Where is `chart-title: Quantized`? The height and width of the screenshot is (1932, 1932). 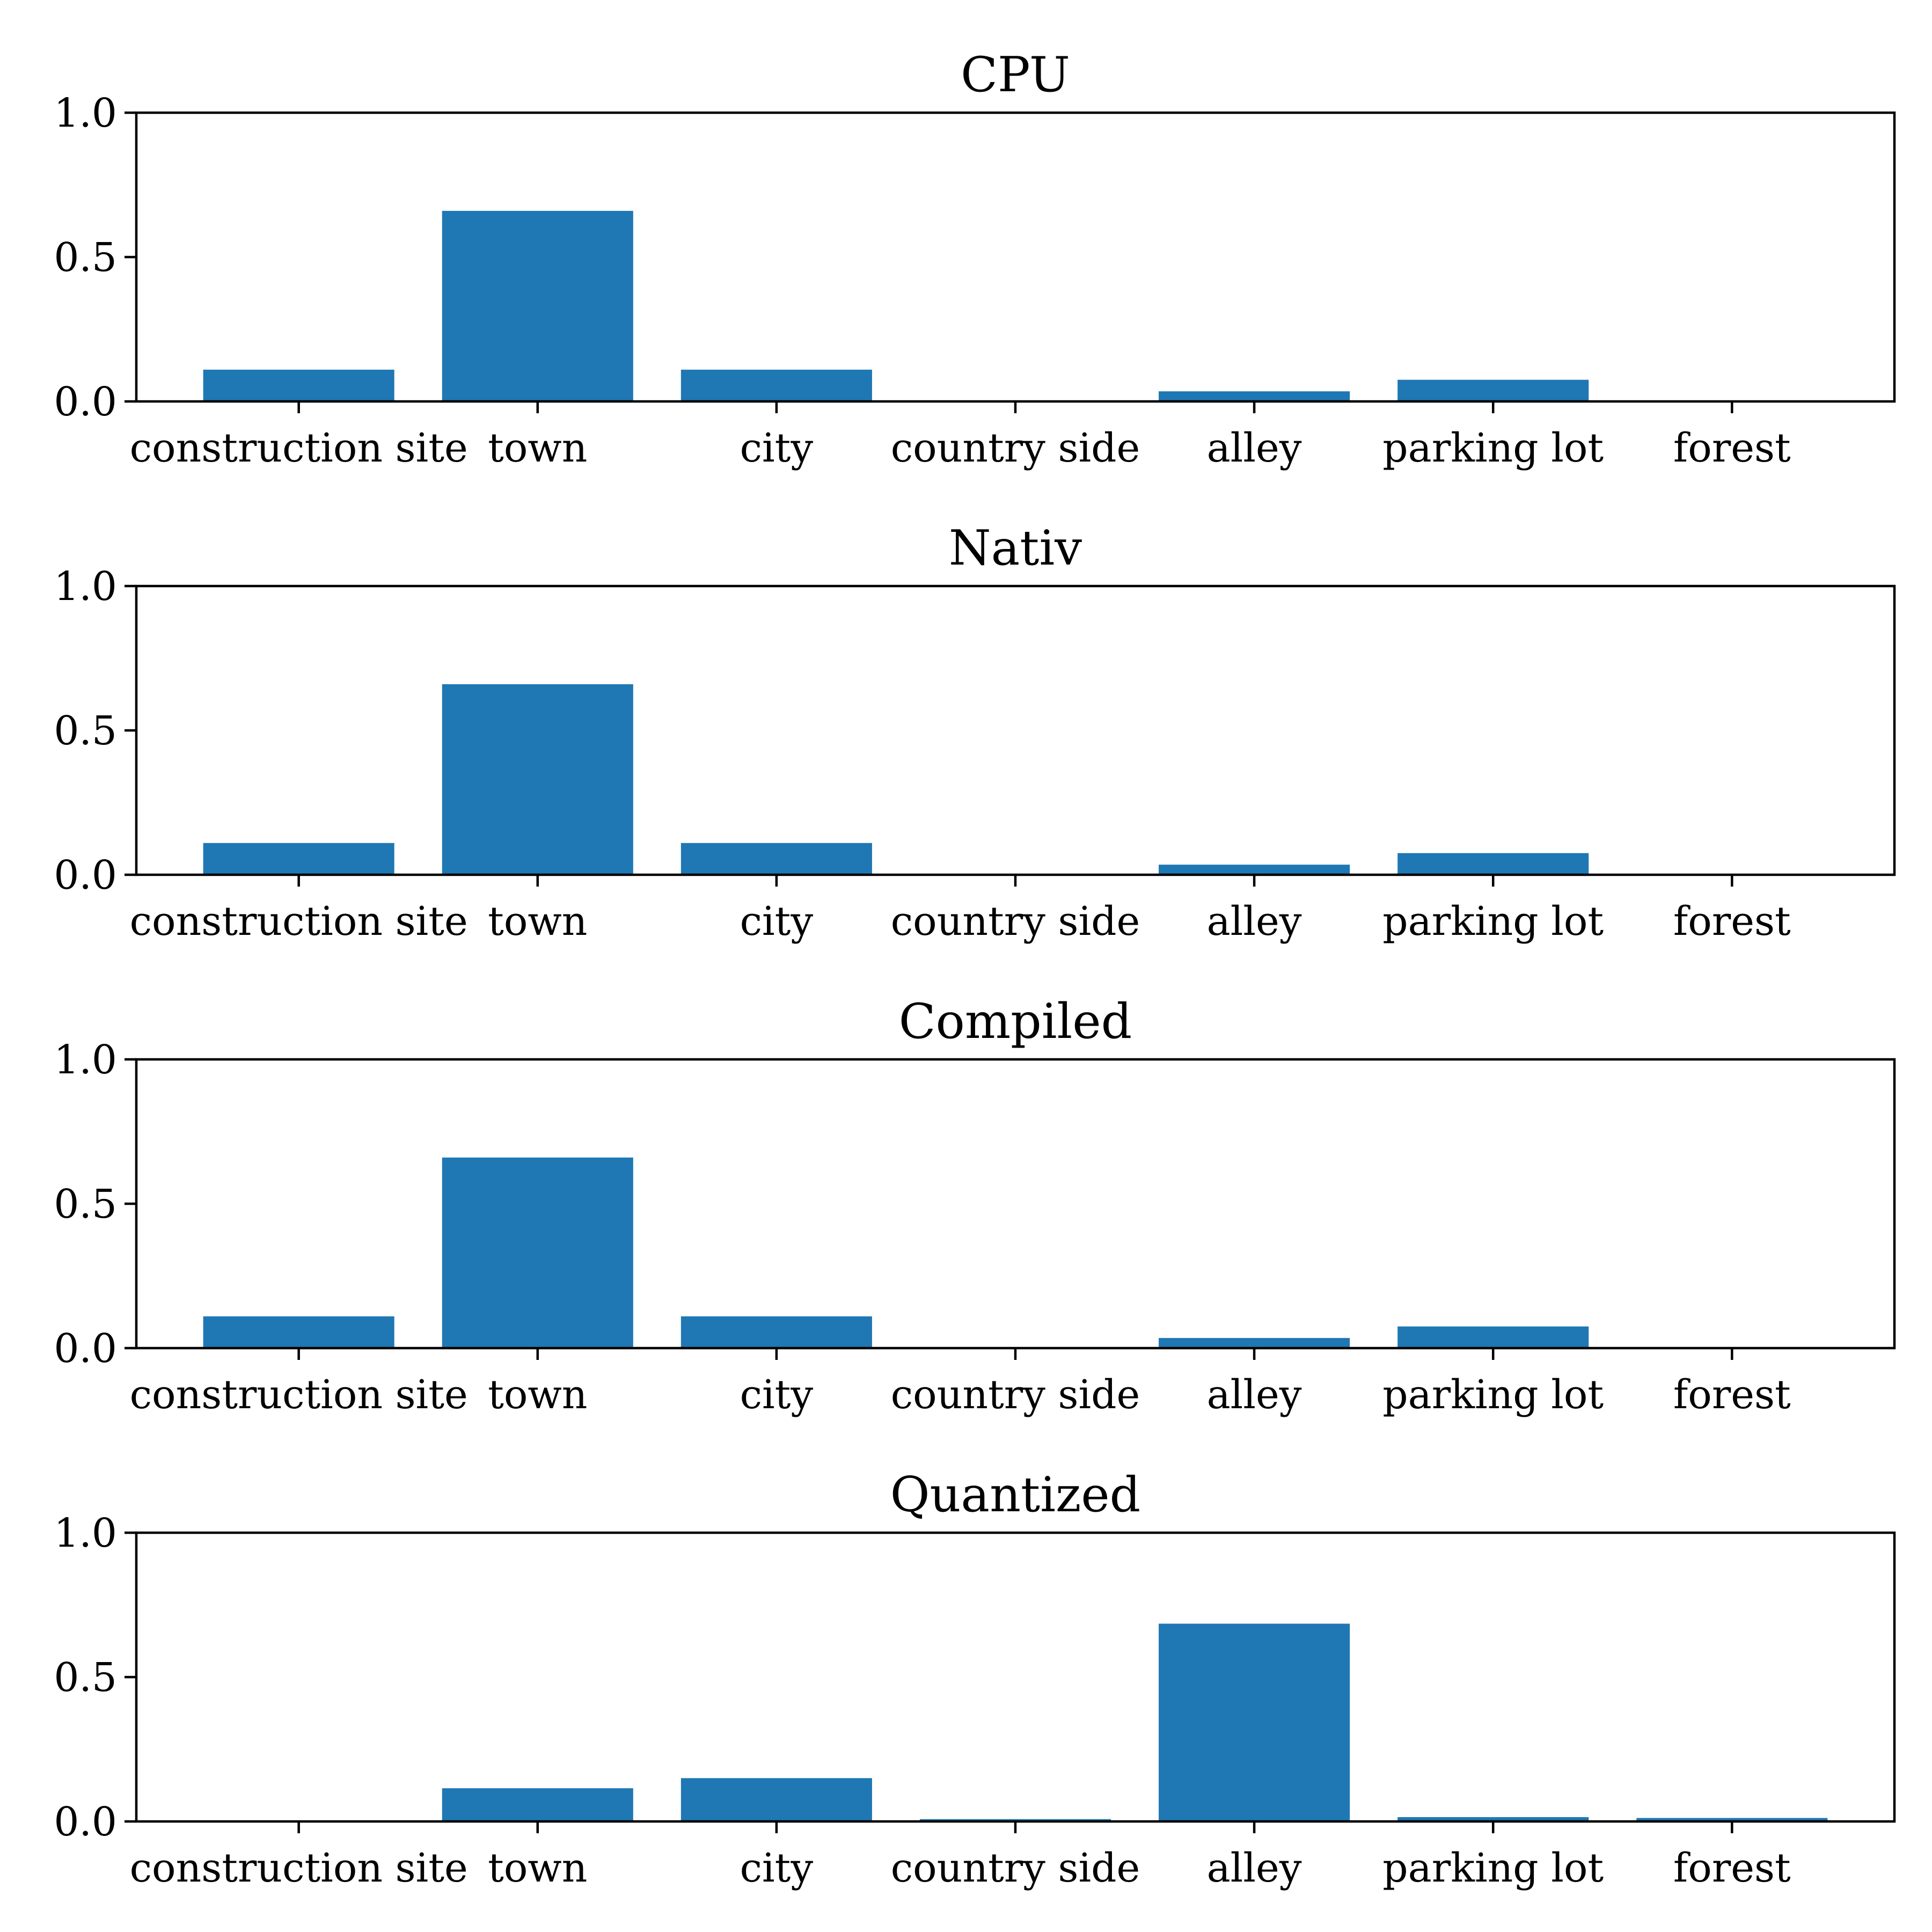
chart-title: Quantized is located at coordinates (1015, 1495).